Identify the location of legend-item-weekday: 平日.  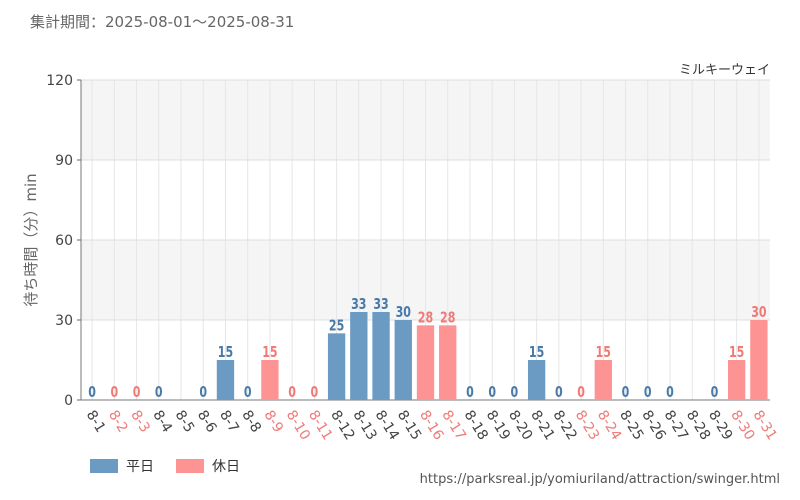
(122, 466).